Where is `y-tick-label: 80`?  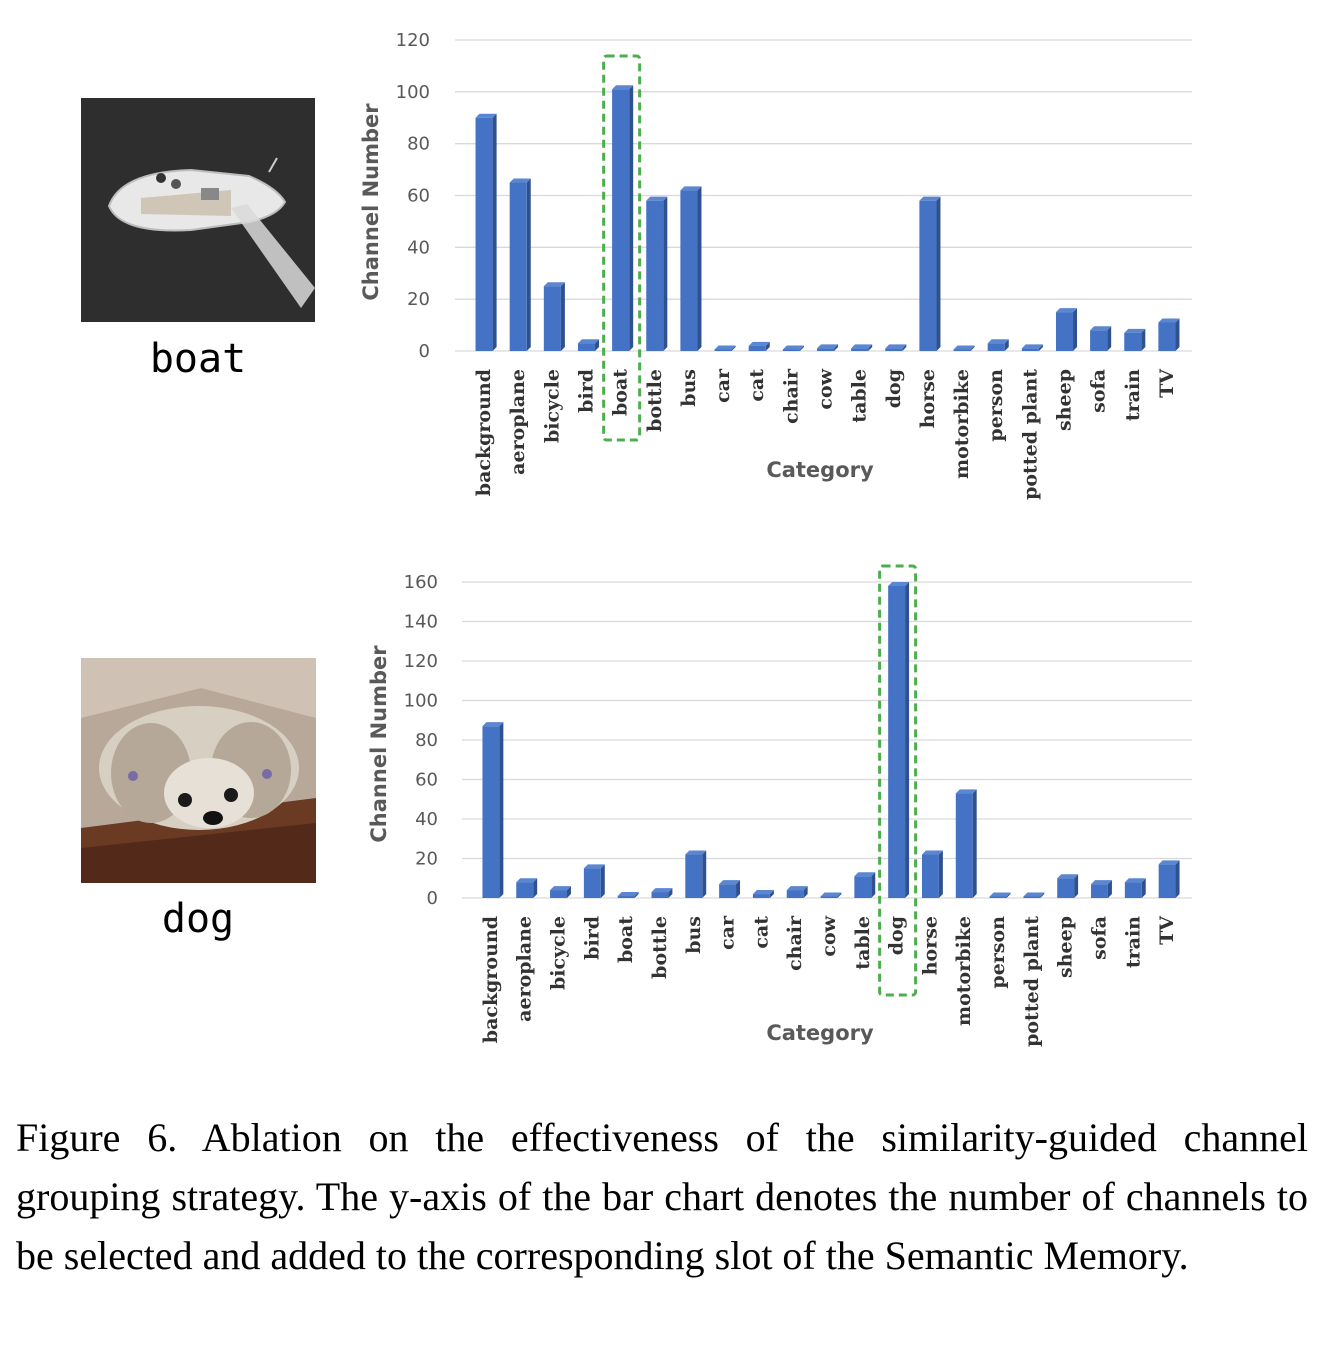
y-tick-label: 80 is located at coordinates (418, 144).